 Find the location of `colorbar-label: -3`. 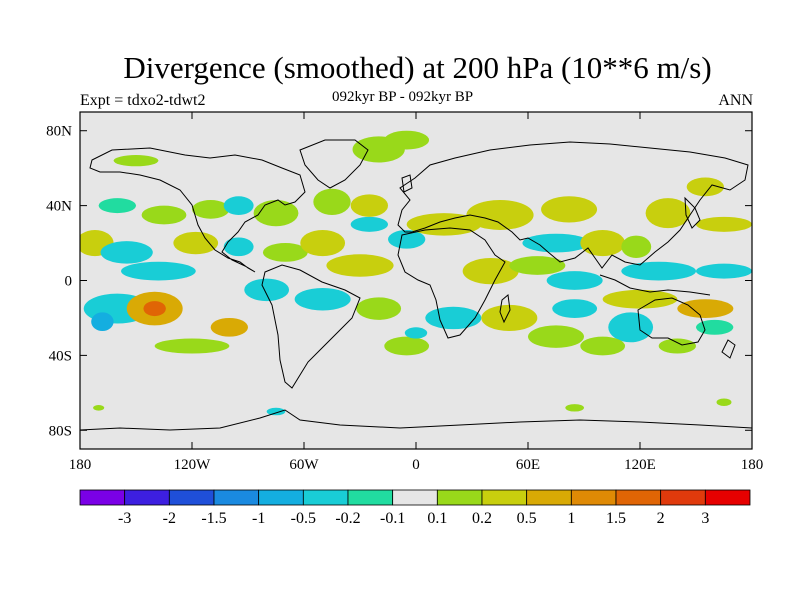

colorbar-label: -3 is located at coordinates (124, 518).